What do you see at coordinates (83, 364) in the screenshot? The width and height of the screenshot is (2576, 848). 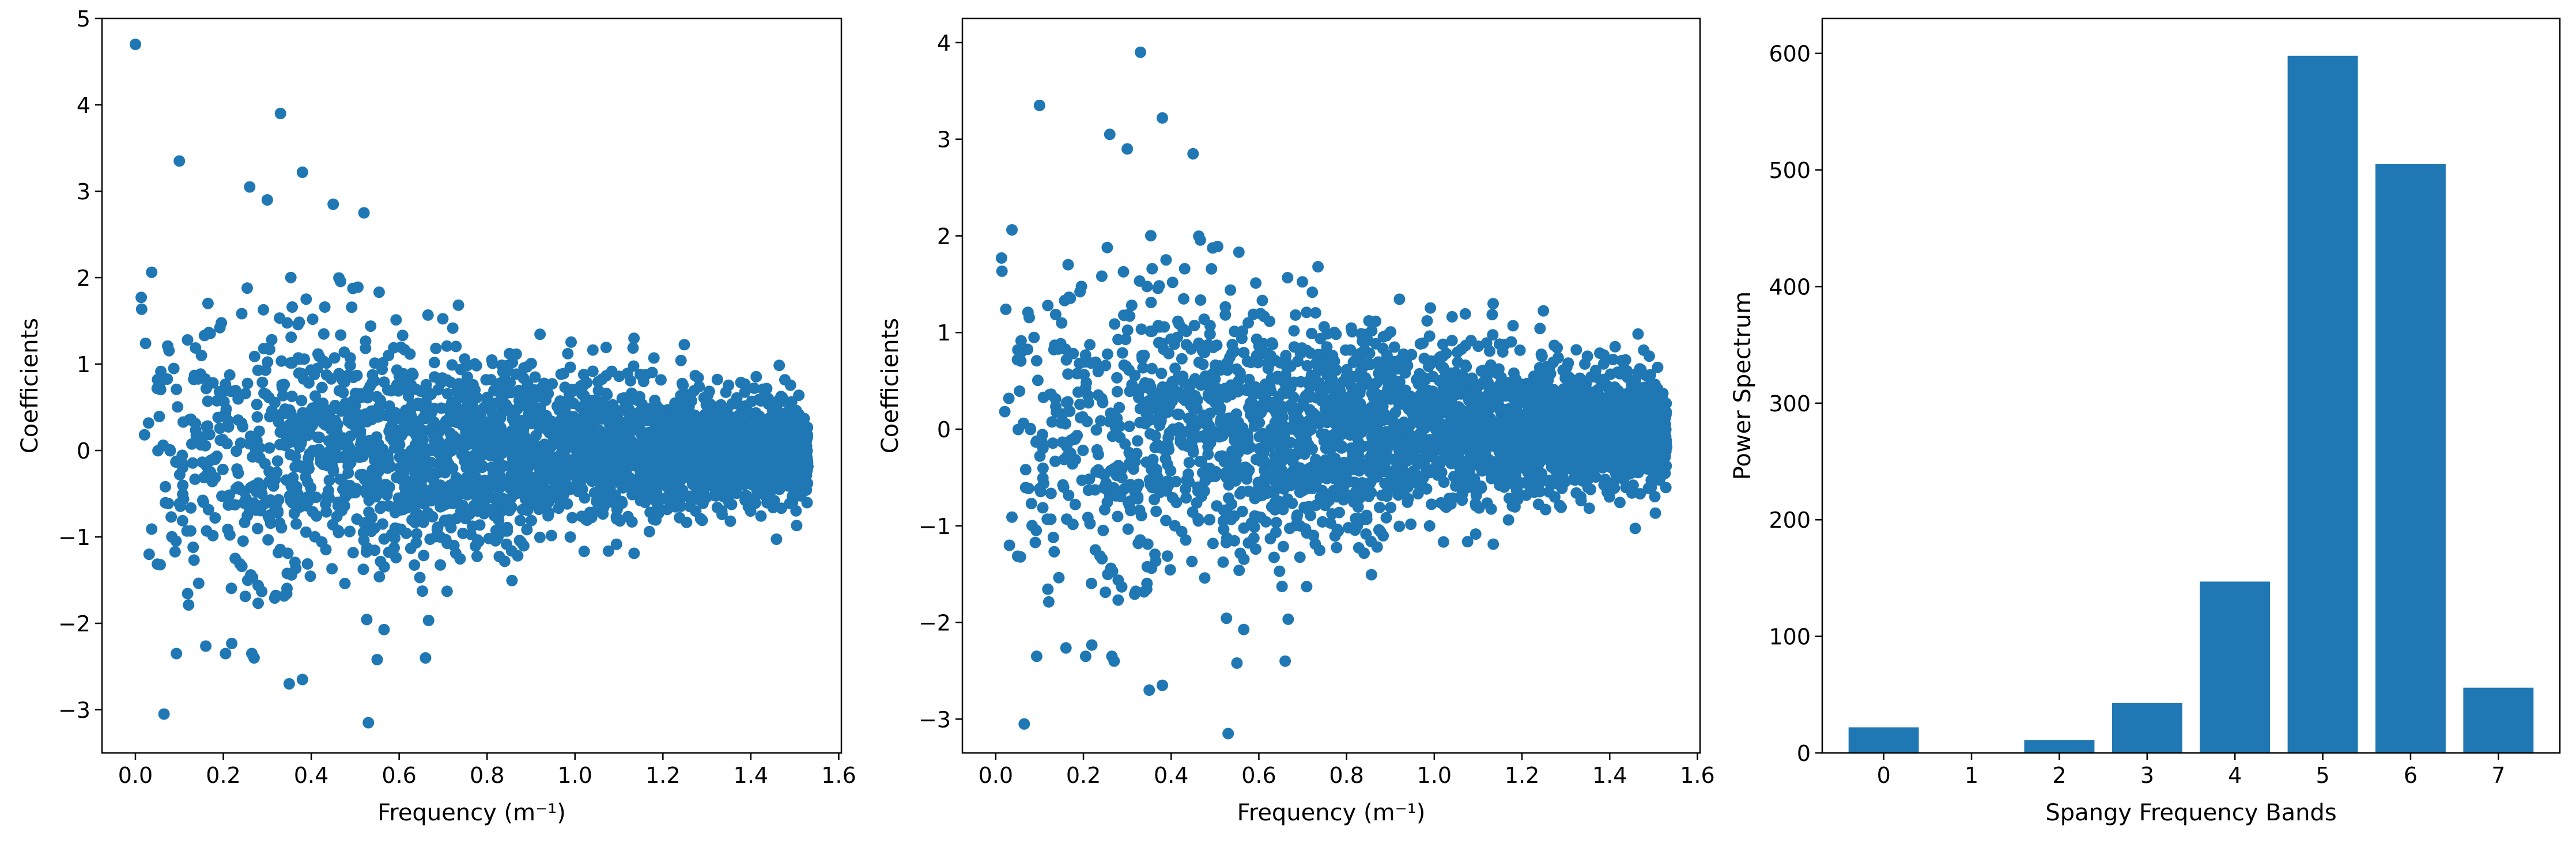 I see `y-tick-label: 1` at bounding box center [83, 364].